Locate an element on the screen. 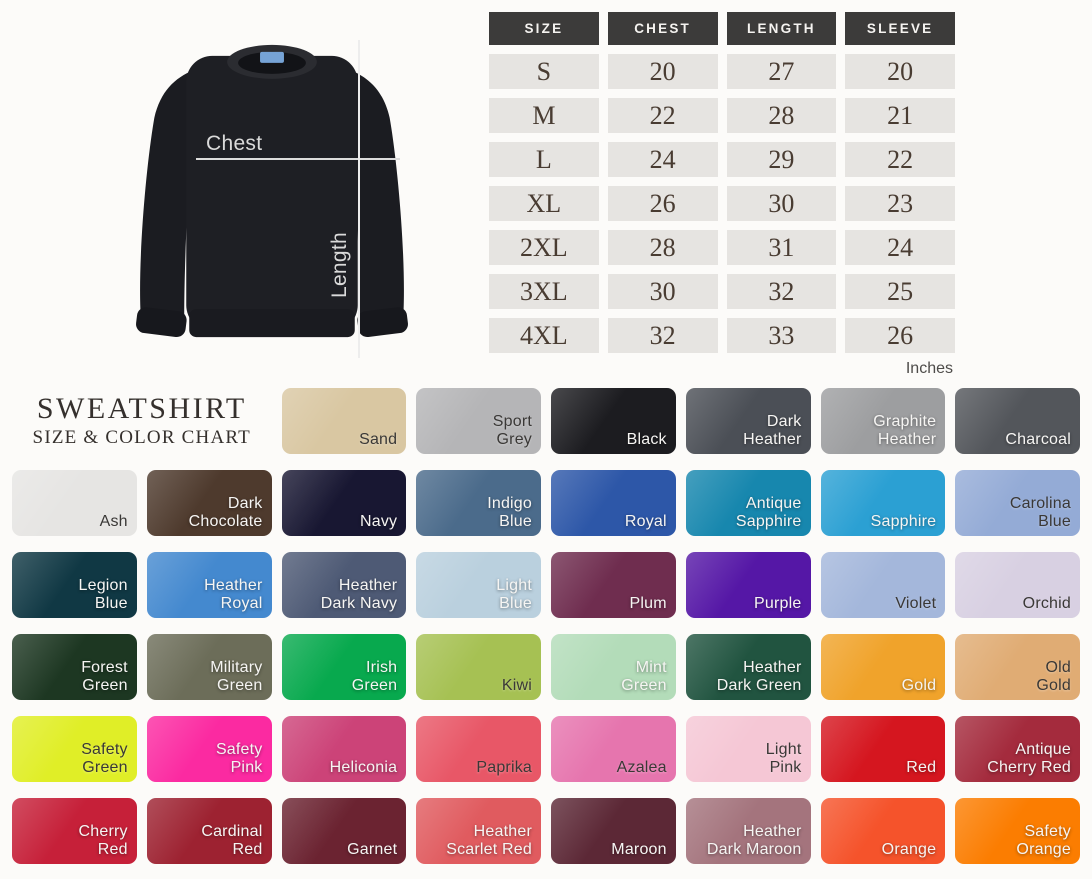  color-swatch-orchid: Orchid is located at coordinates (1017, 585).